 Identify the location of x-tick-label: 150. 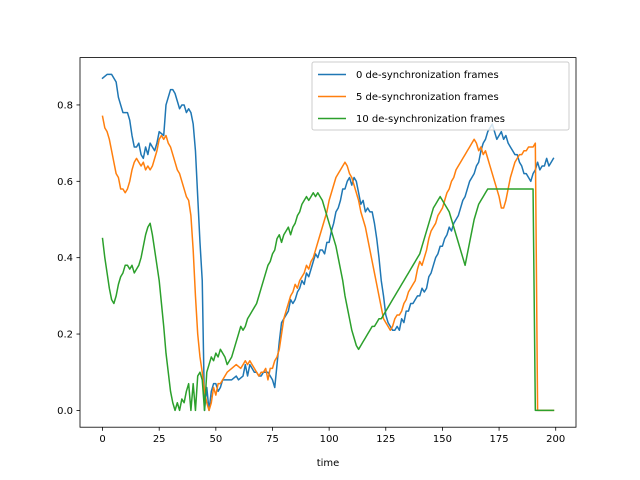
(442, 439).